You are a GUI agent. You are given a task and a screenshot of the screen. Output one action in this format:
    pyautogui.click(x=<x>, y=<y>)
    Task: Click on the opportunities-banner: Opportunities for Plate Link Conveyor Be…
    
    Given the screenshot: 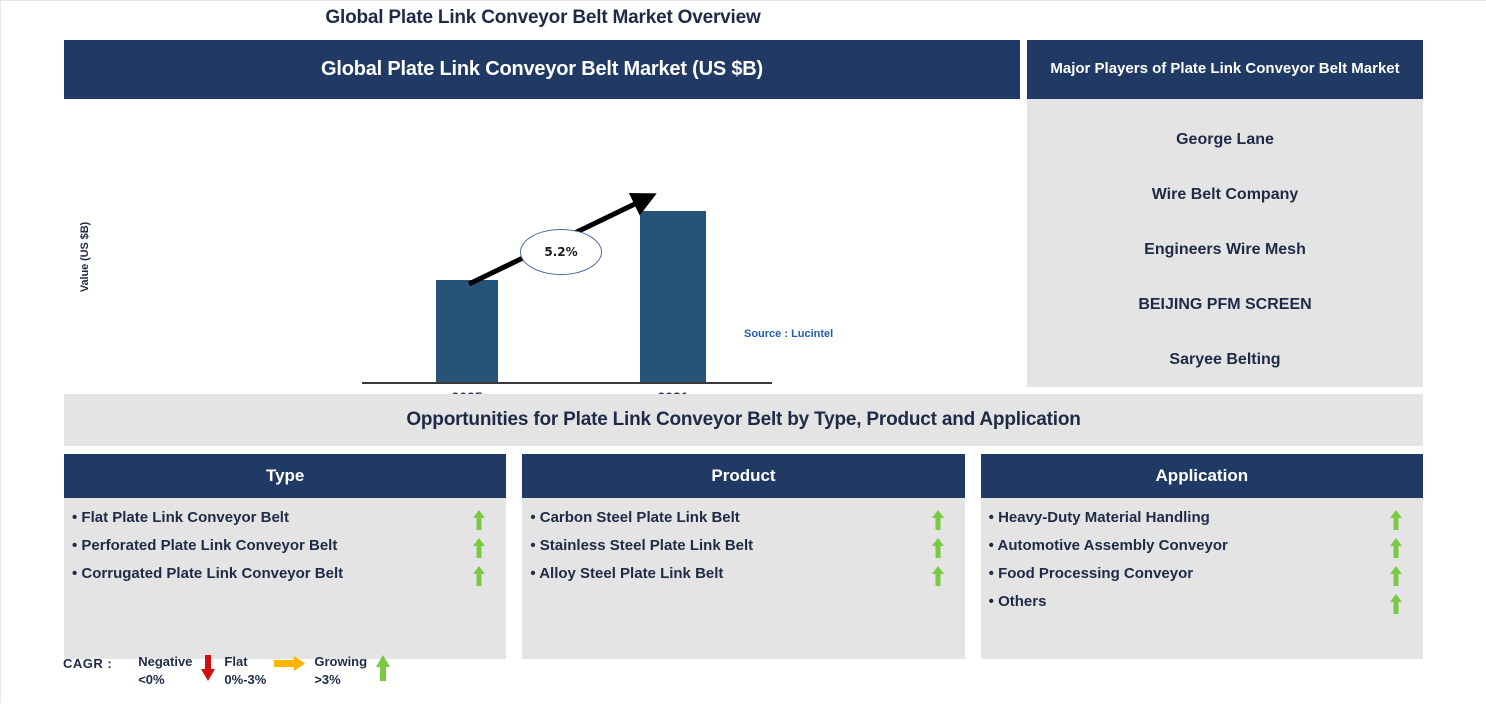 What is the action you would take?
    pyautogui.click(x=743, y=420)
    